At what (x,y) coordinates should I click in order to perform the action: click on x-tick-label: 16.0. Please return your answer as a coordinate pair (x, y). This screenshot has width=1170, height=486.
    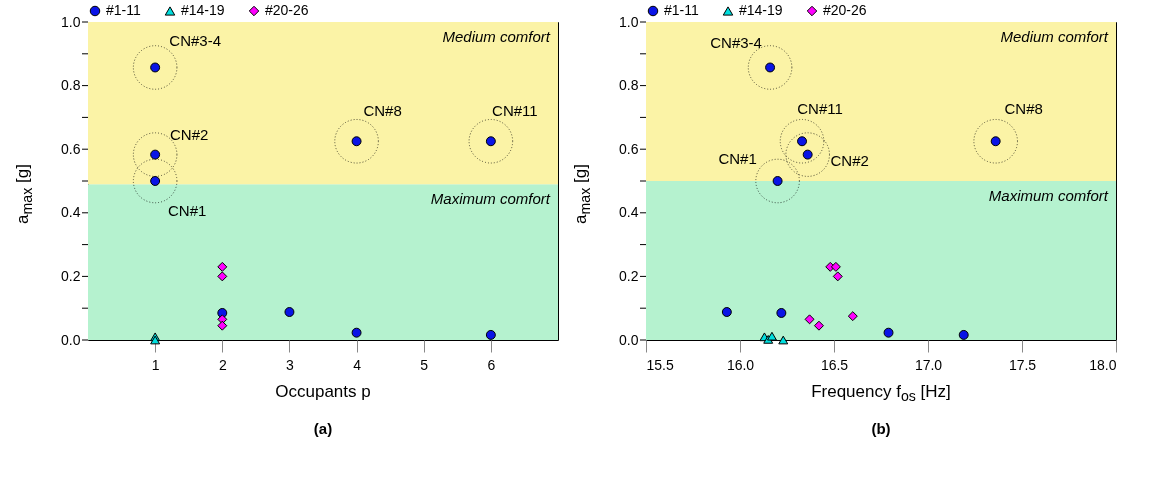
    Looking at the image, I should click on (740, 364).